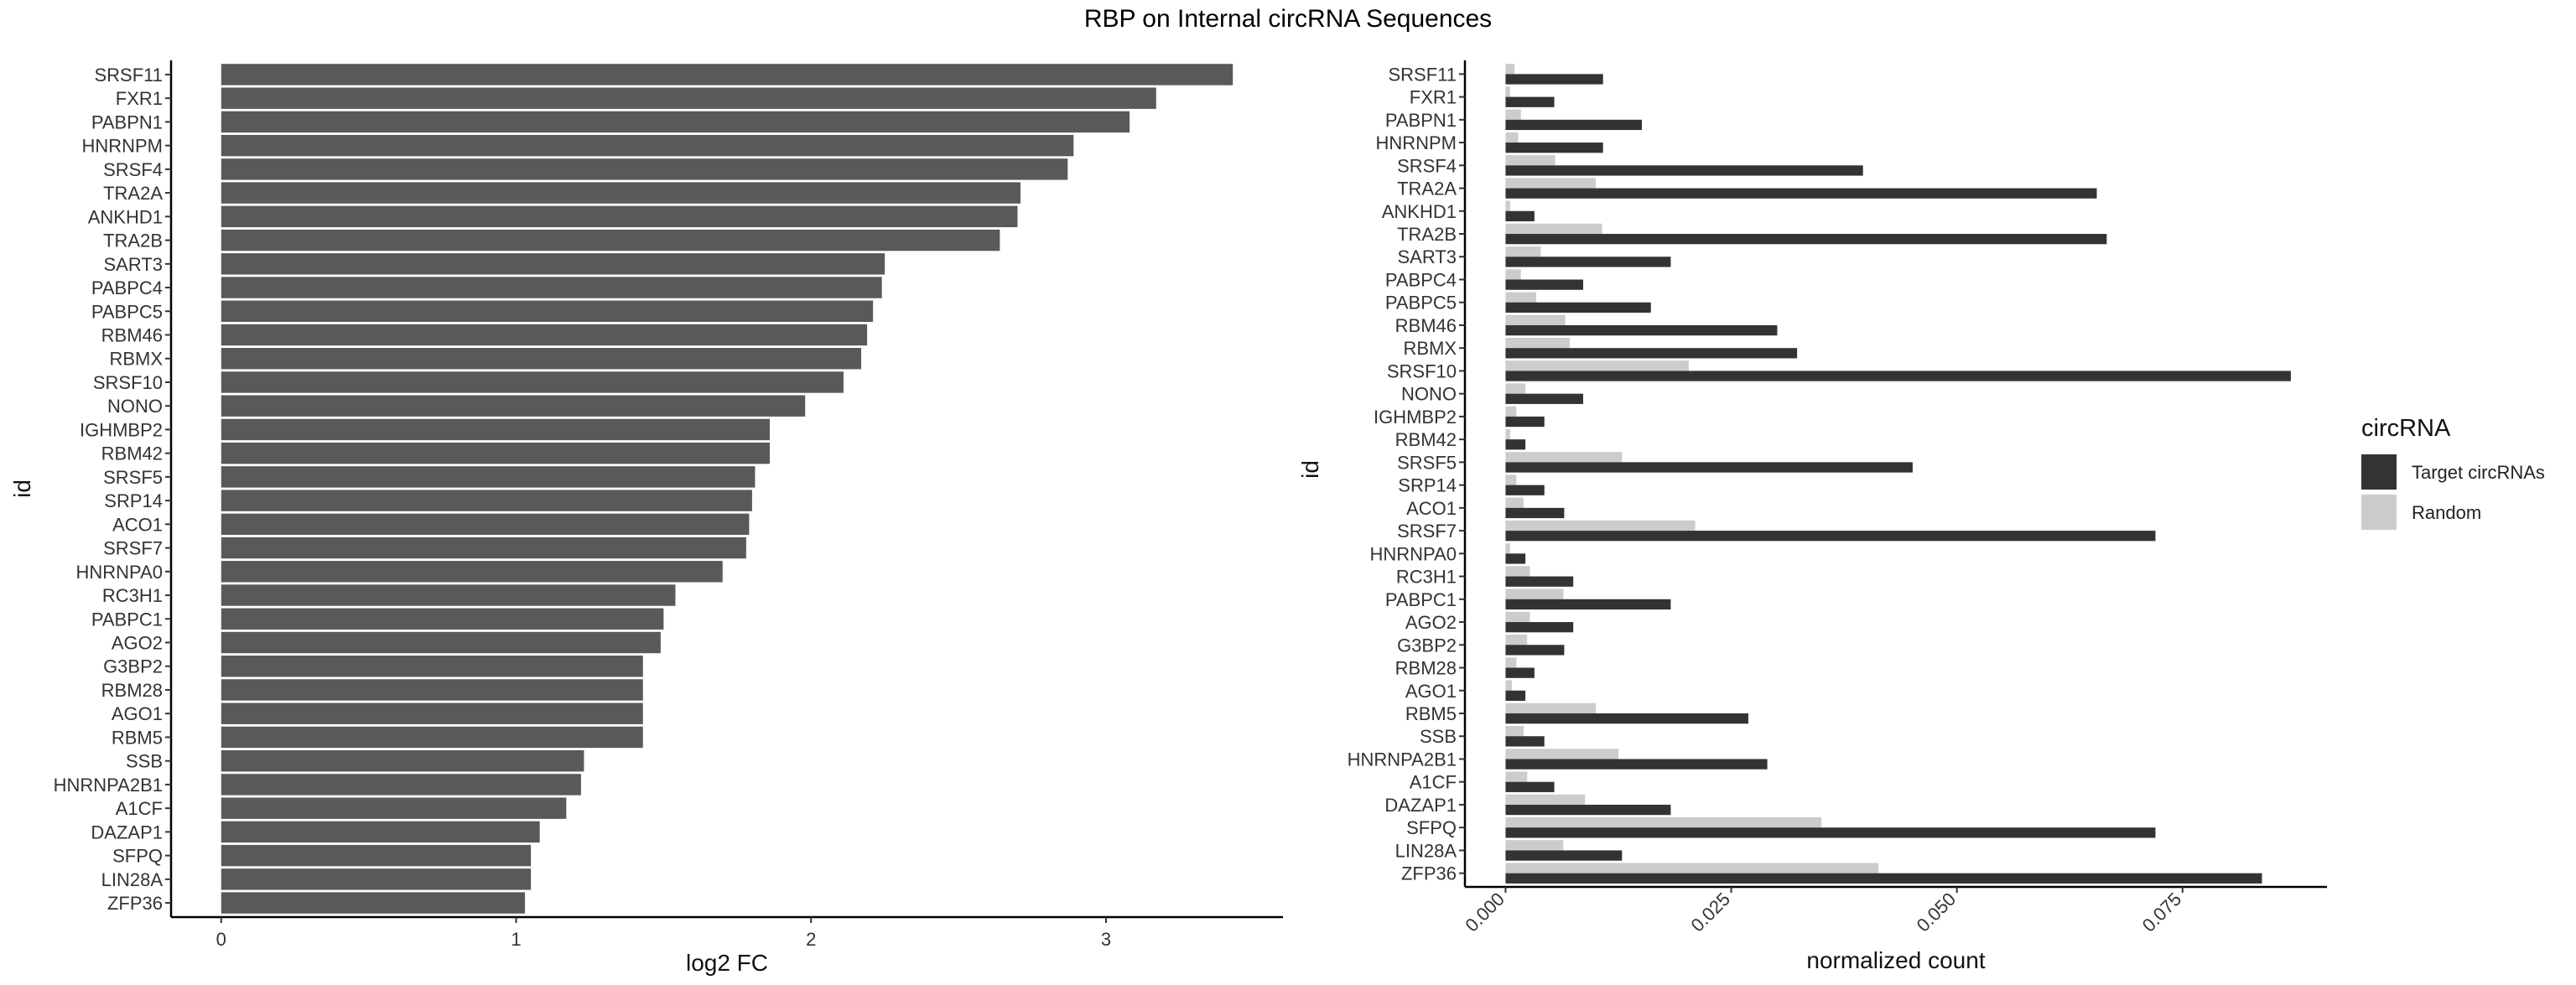  Describe the element at coordinates (1895, 960) in the screenshot. I see `right-panel-x-axis-title: normalized count` at that location.